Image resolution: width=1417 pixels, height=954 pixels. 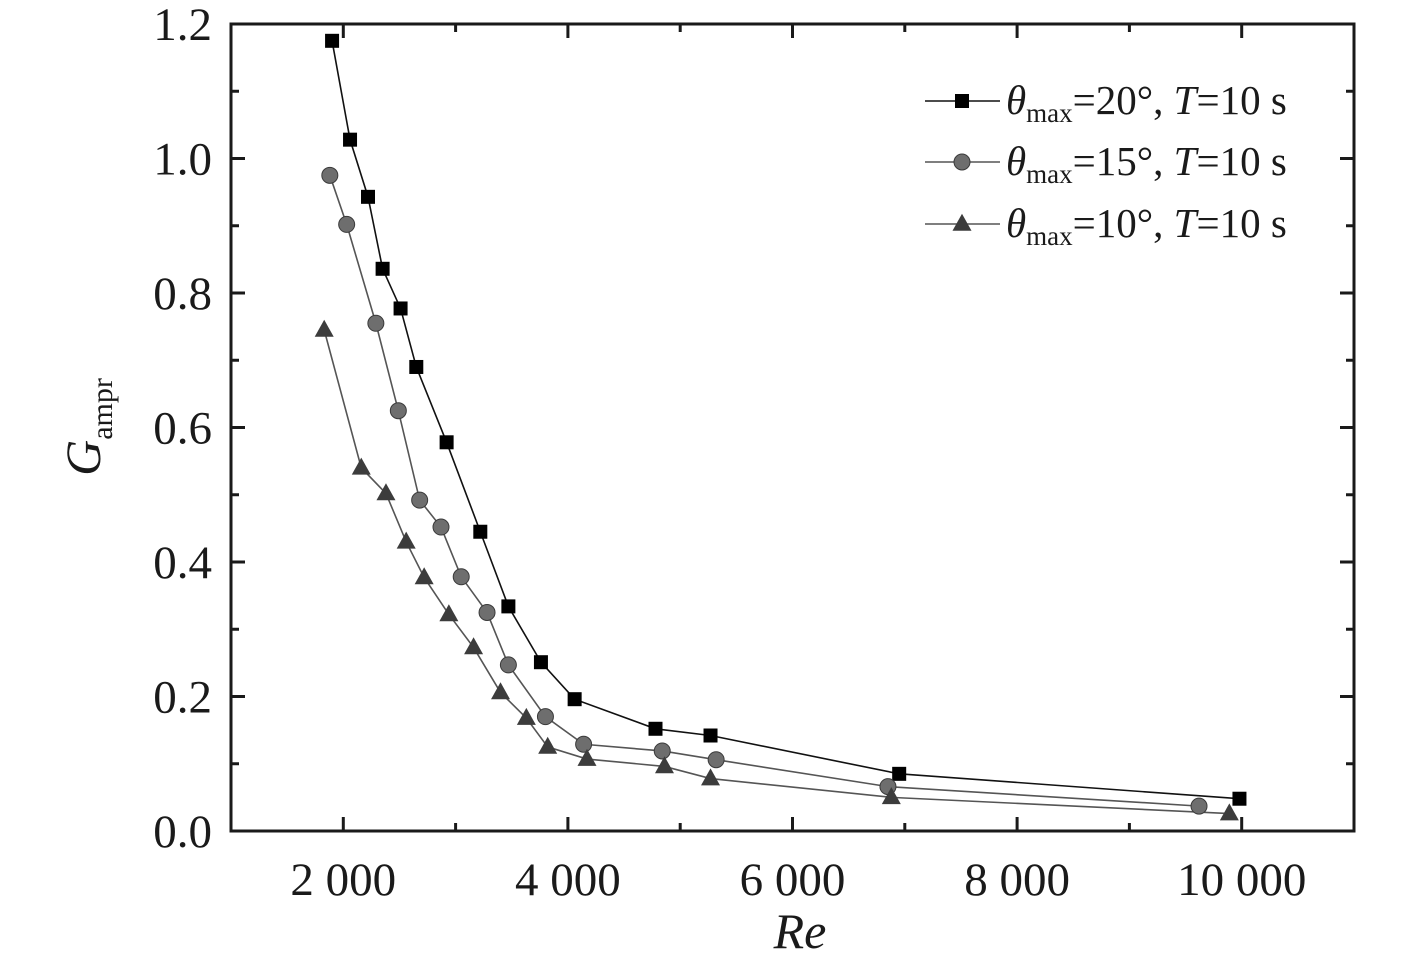 I want to click on y-tick-label: 0.6, so click(x=182, y=429).